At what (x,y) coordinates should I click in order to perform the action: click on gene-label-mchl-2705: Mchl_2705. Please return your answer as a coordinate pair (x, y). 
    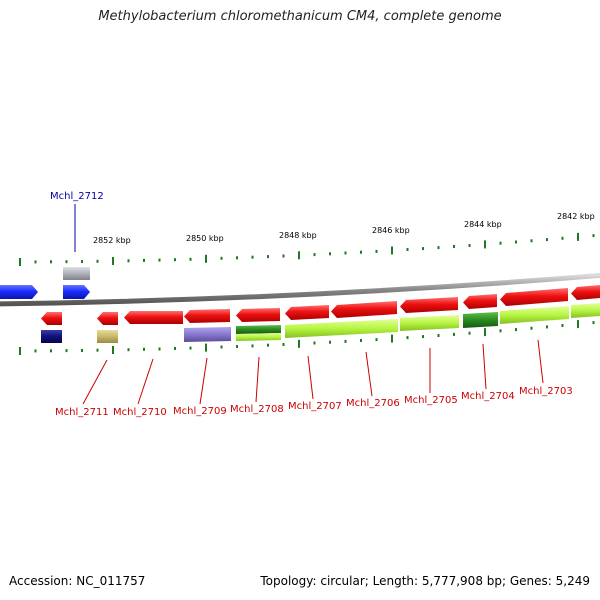
    Looking at the image, I should click on (431, 400).